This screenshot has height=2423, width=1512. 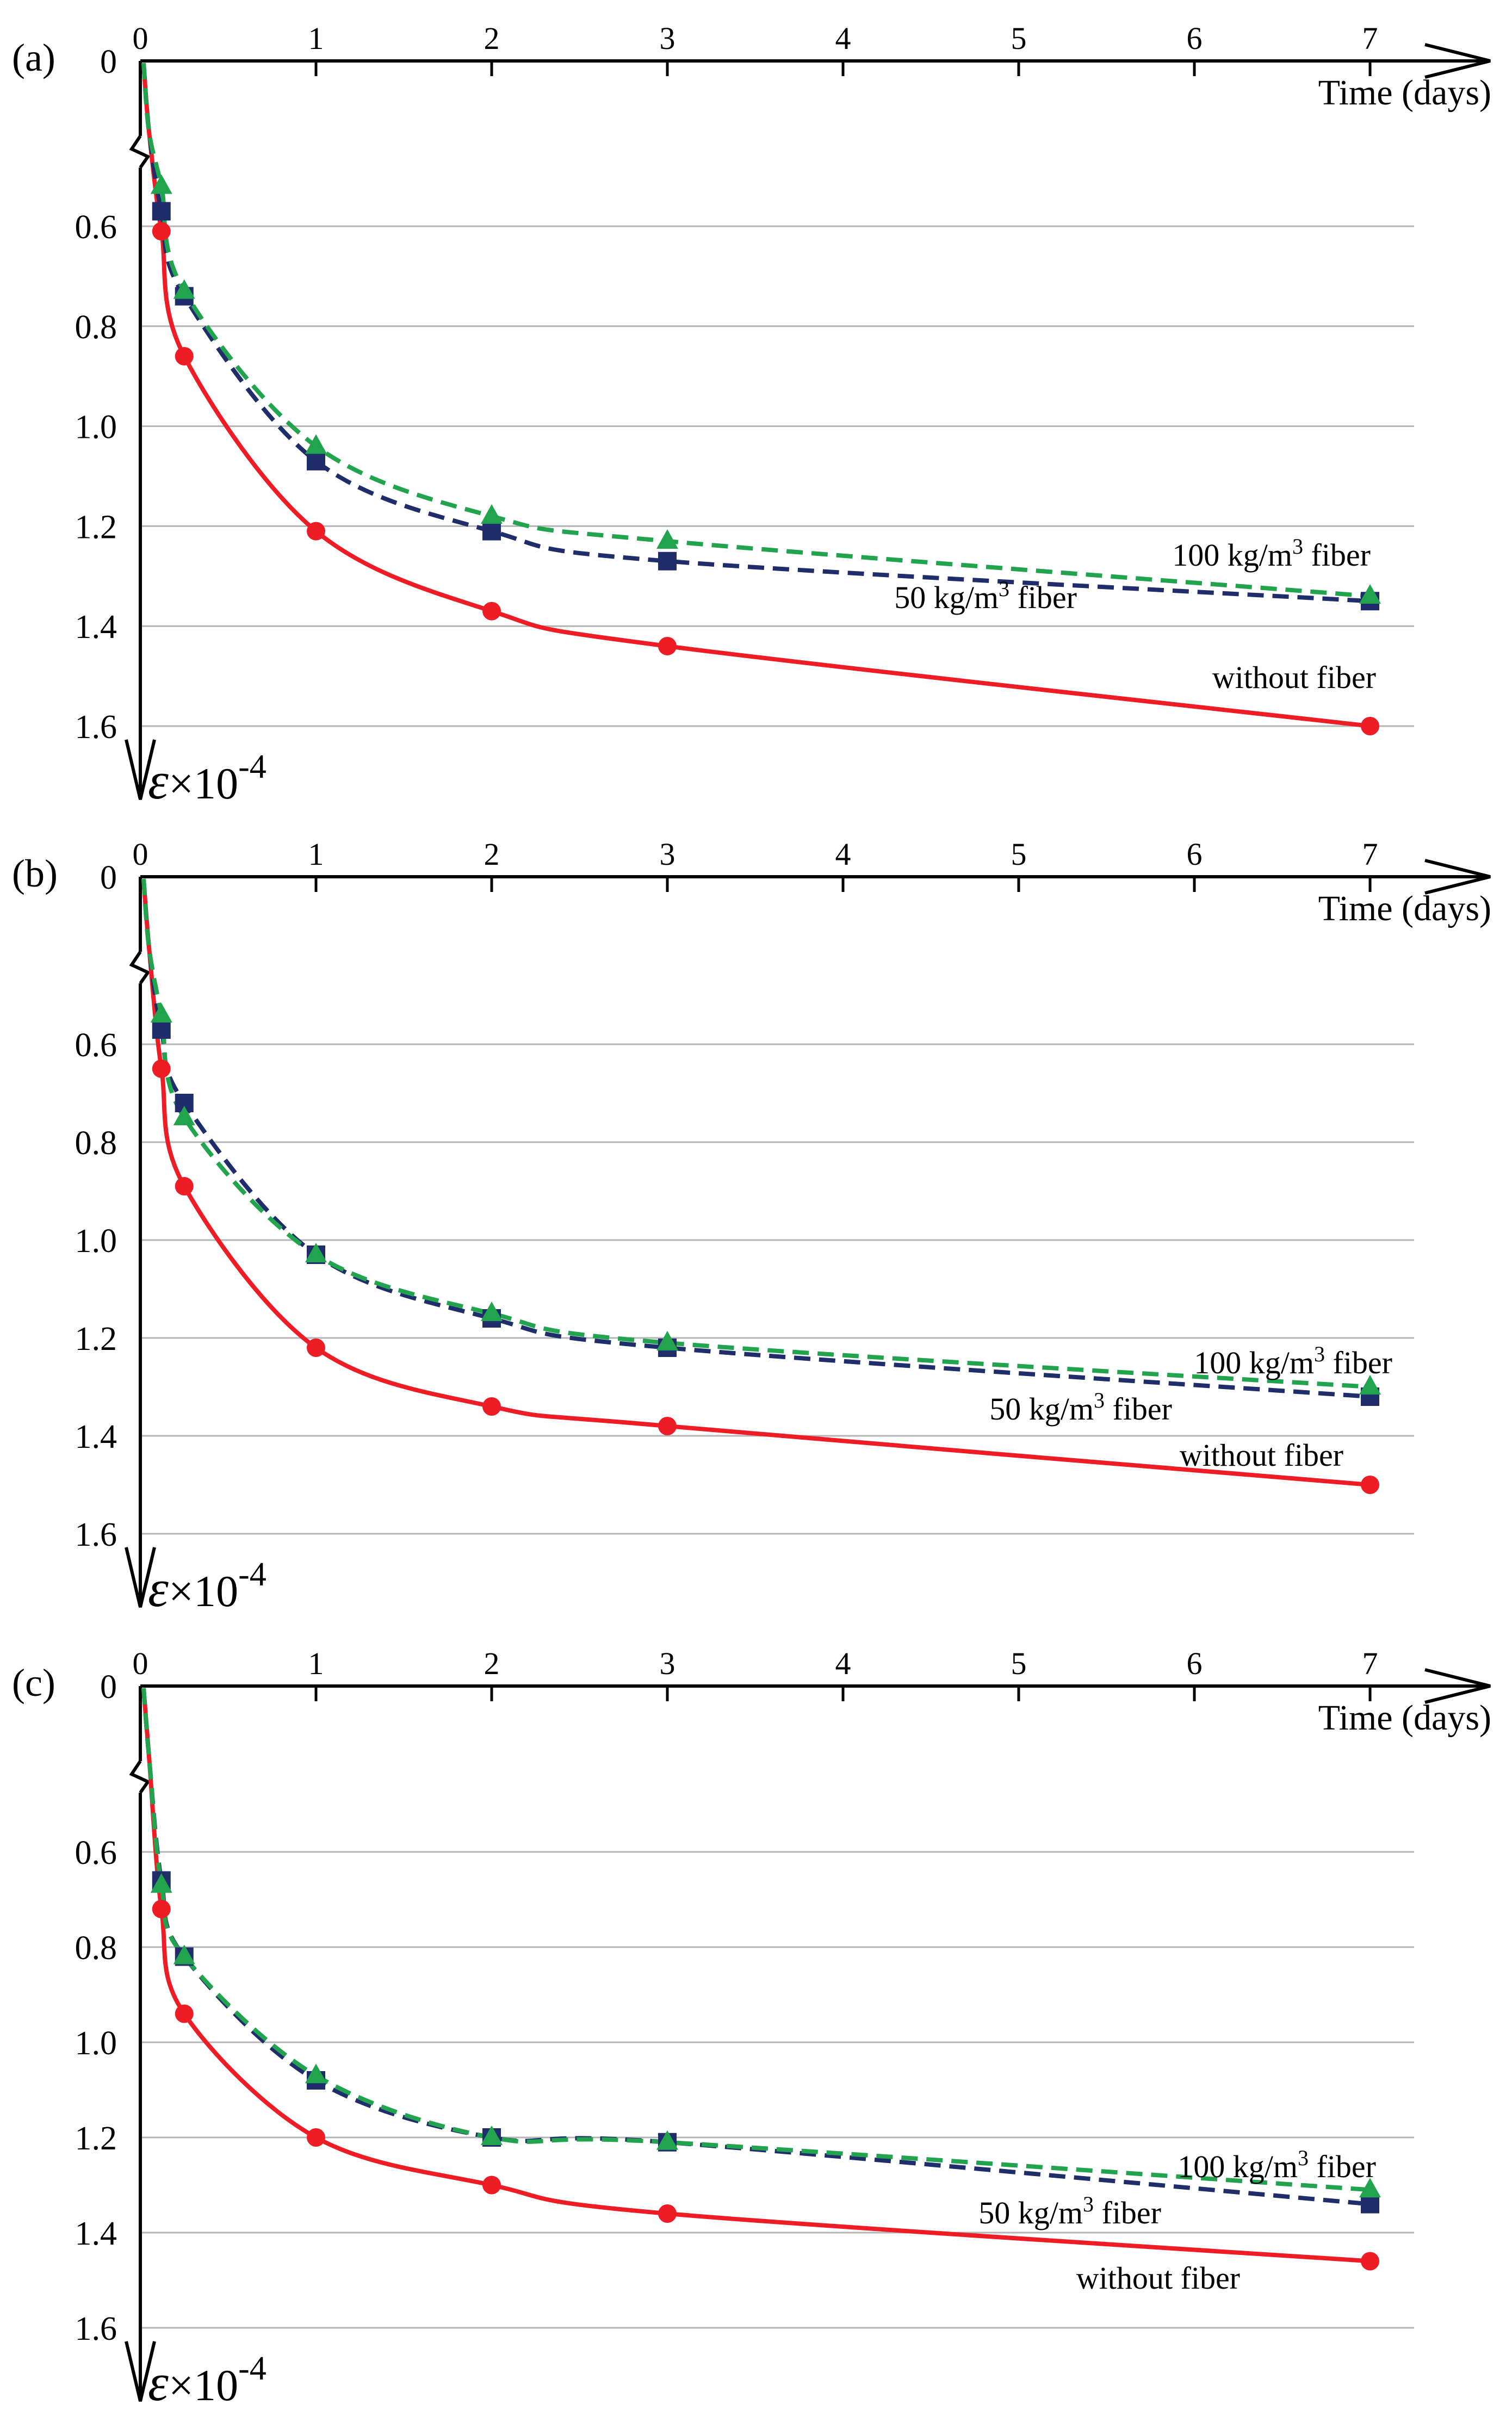 I want to click on panel-label: (a), so click(x=33, y=57).